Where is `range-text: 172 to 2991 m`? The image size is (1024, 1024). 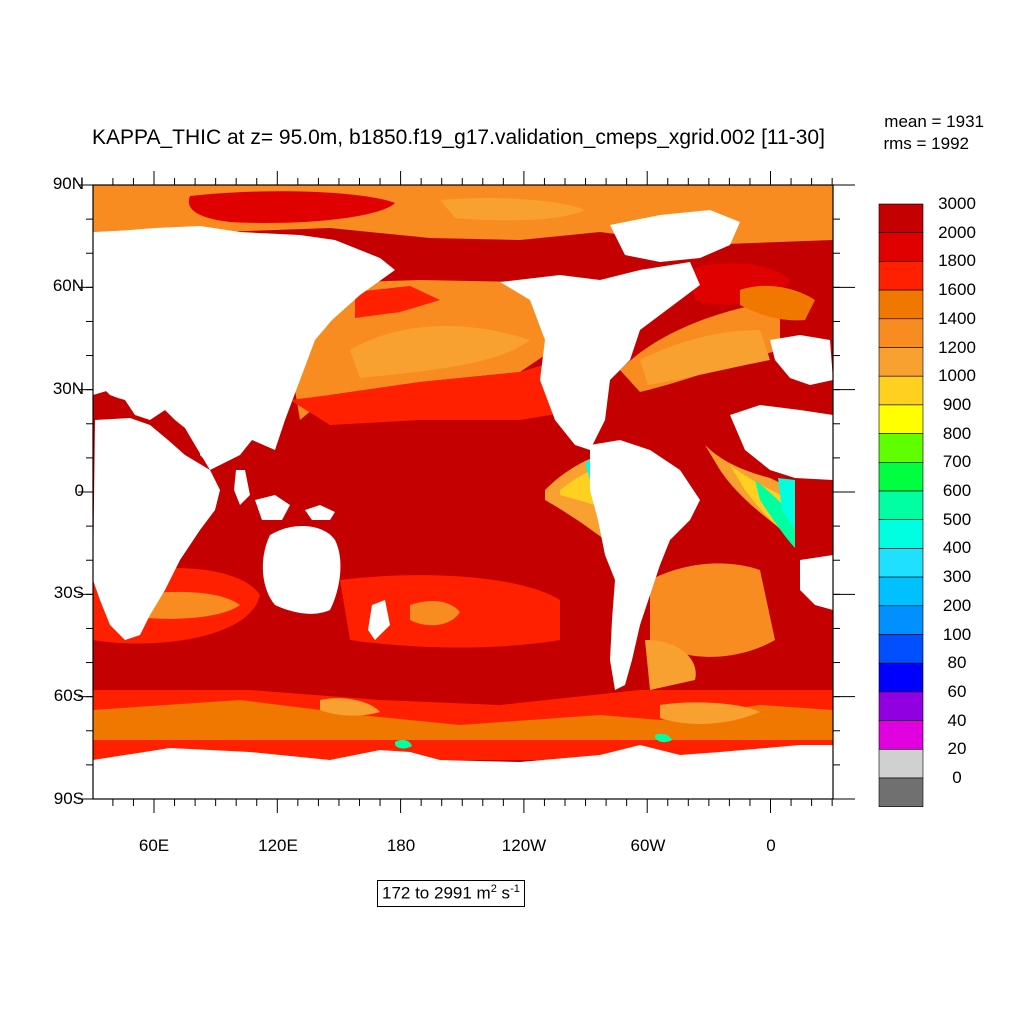
range-text: 172 to 2991 m is located at coordinates (436, 893).